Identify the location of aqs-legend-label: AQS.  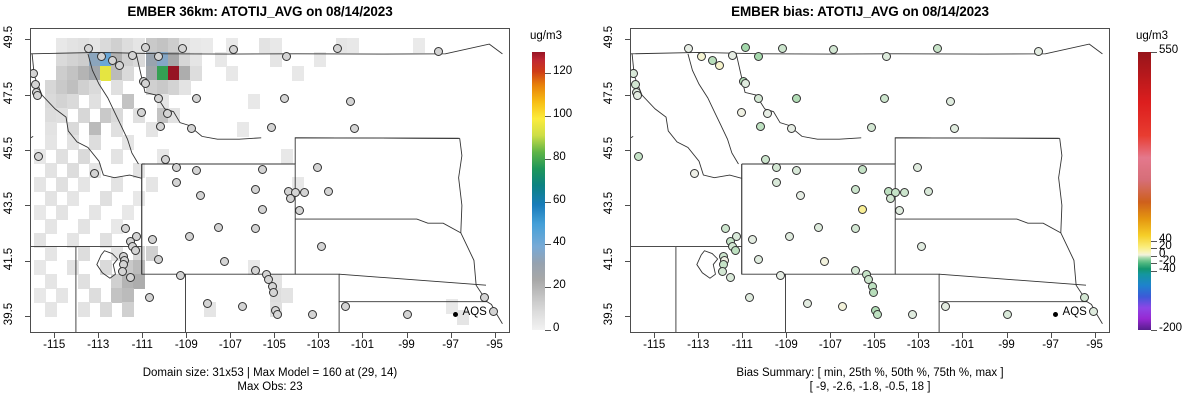
(1074, 312).